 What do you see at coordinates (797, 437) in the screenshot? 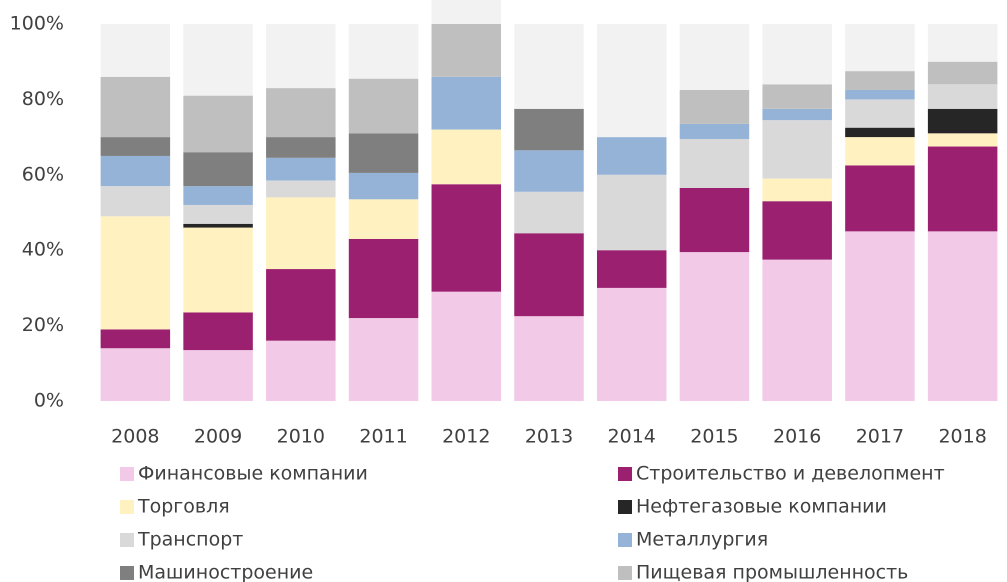
I see `x-tick-label: 2016` at bounding box center [797, 437].